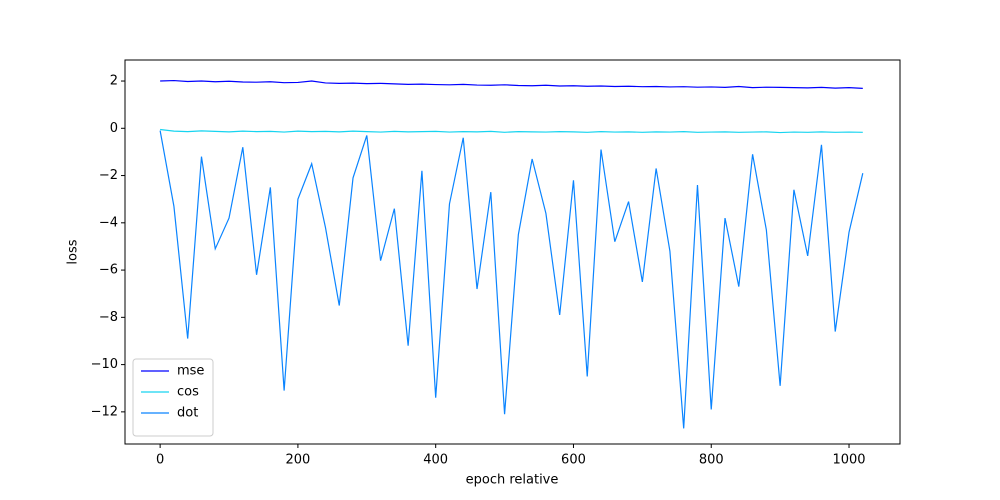 The image size is (1000, 500). Describe the element at coordinates (108, 317) in the screenshot. I see `y-tick-label: −8` at that location.